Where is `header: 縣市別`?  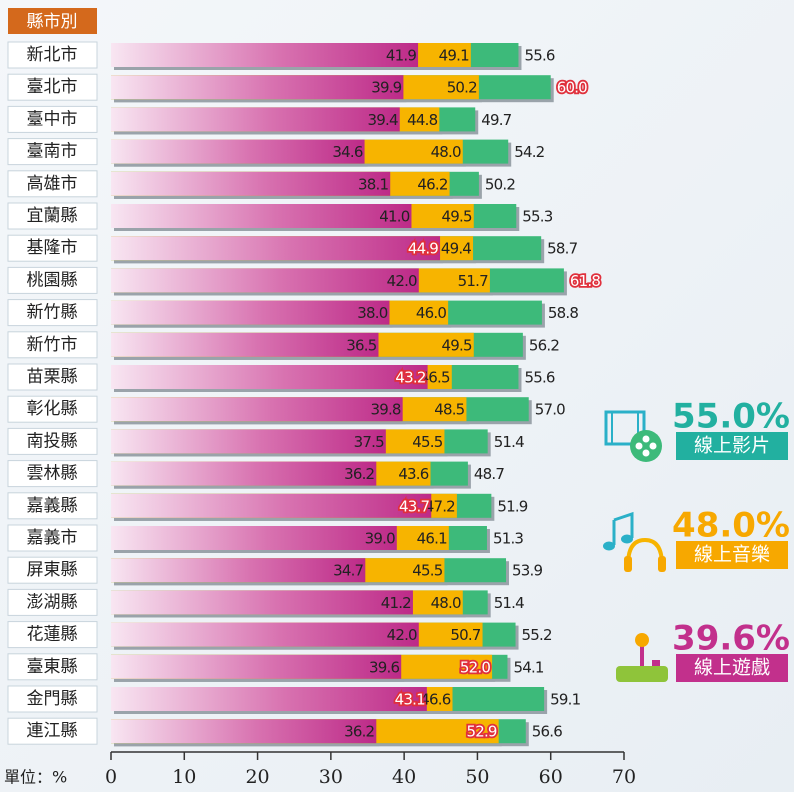 header: 縣市別 is located at coordinates (52, 22).